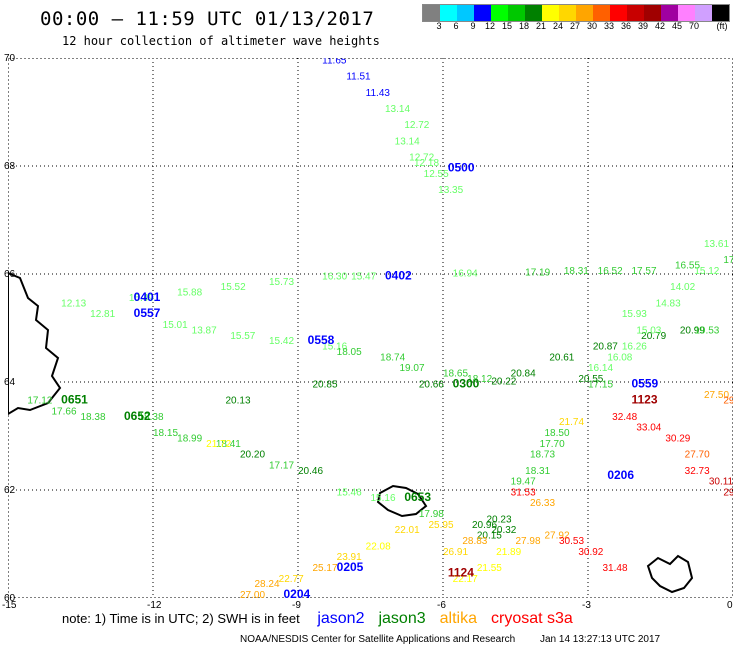  Describe the element at coordinates (465, 274) in the screenshot. I see `swh-value: 16.94` at that location.